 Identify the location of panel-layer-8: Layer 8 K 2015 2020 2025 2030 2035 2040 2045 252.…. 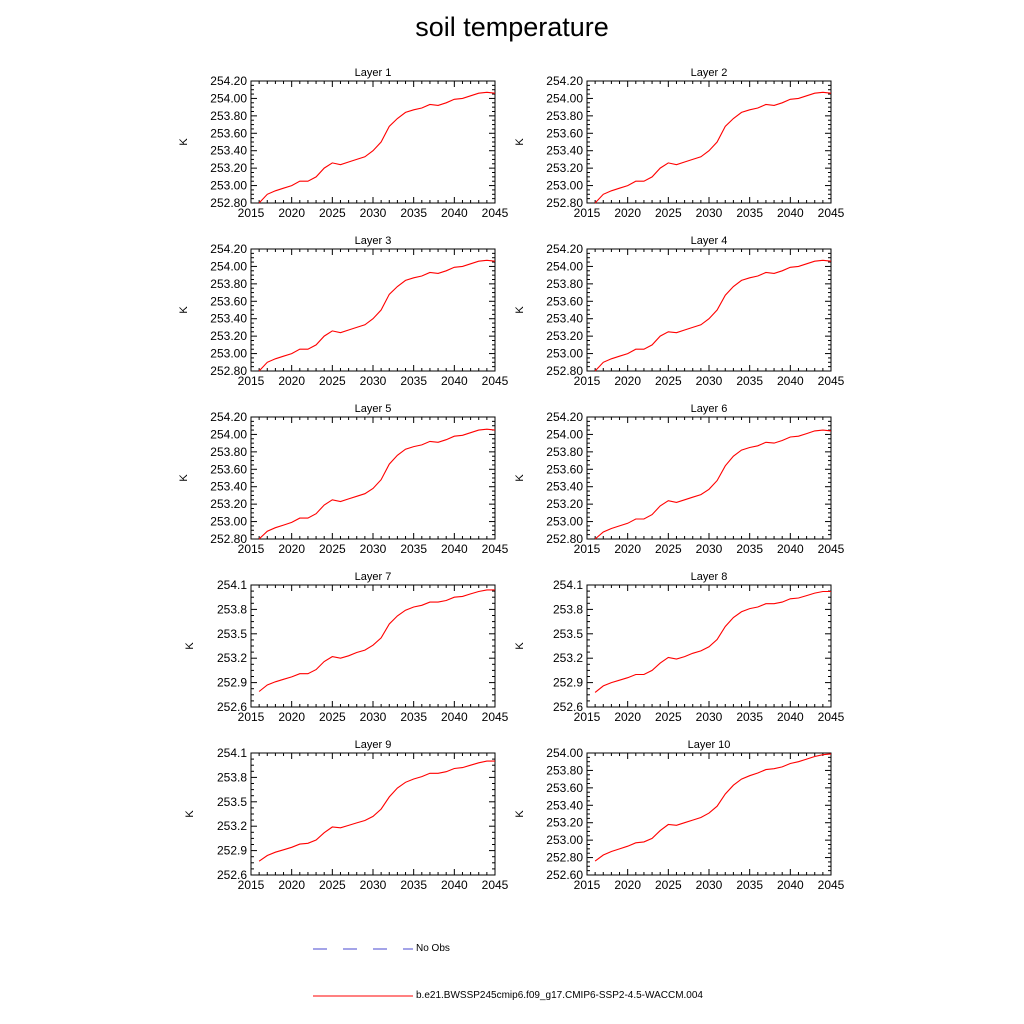
(679, 647).